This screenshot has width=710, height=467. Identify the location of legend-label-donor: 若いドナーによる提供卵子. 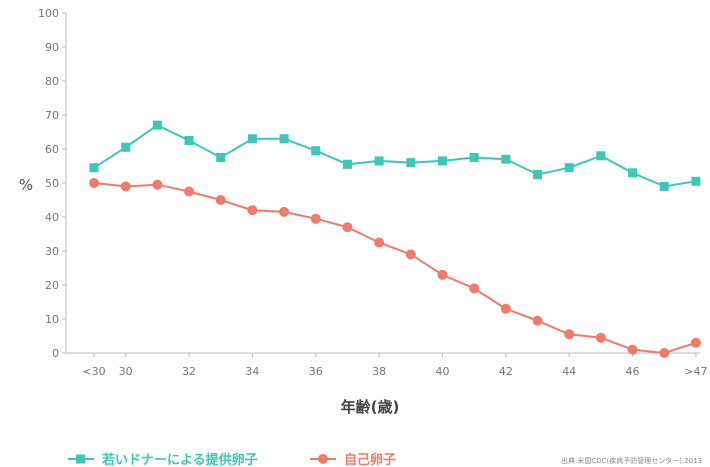
(179, 459).